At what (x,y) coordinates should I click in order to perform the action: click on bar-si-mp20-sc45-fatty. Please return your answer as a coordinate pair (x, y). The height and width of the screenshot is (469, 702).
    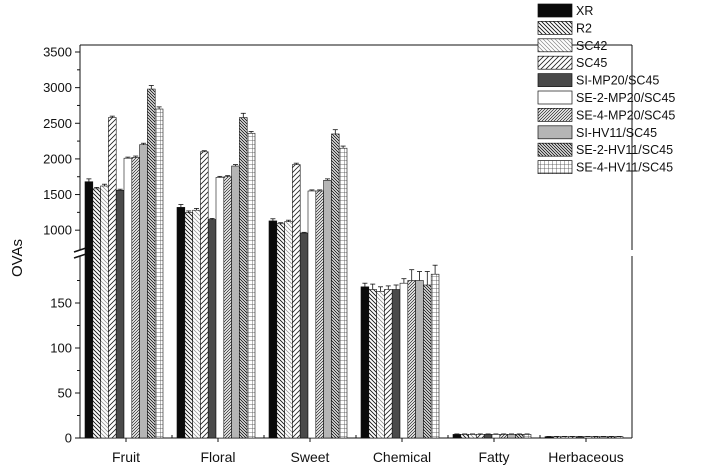
    Looking at the image, I should click on (488, 436).